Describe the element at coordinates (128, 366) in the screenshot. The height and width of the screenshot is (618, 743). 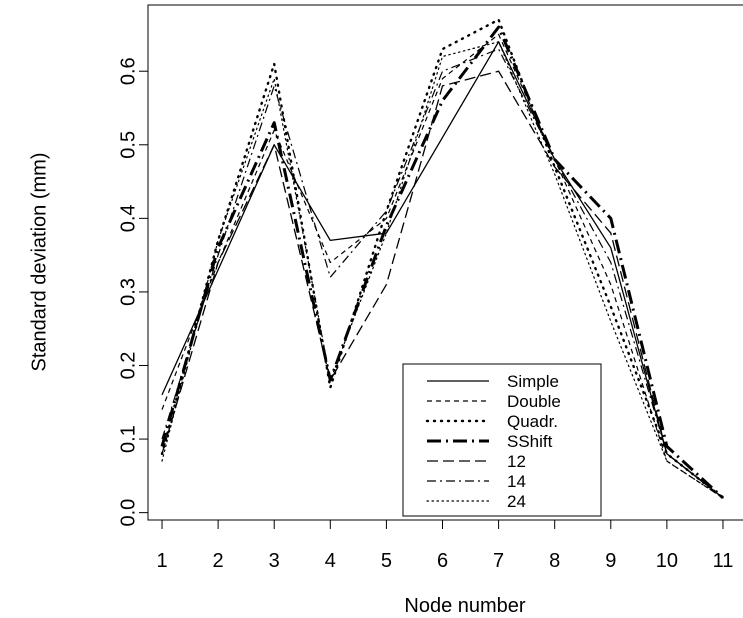
I see `y-tick-label: 0.2` at that location.